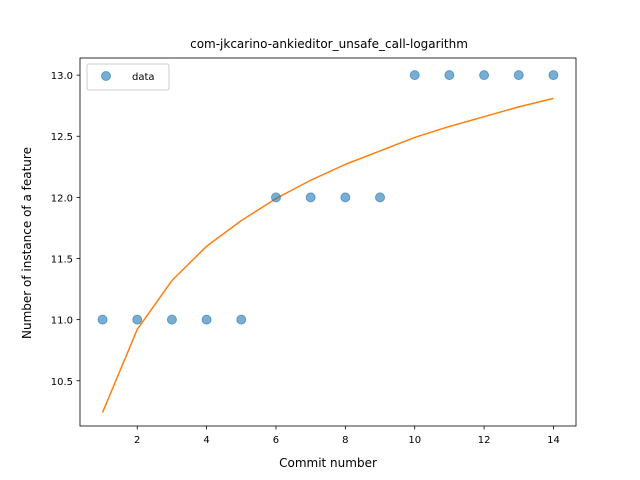 The width and height of the screenshot is (640, 480). What do you see at coordinates (27, 243) in the screenshot?
I see `y-axis-label: Number of instance of a feature` at bounding box center [27, 243].